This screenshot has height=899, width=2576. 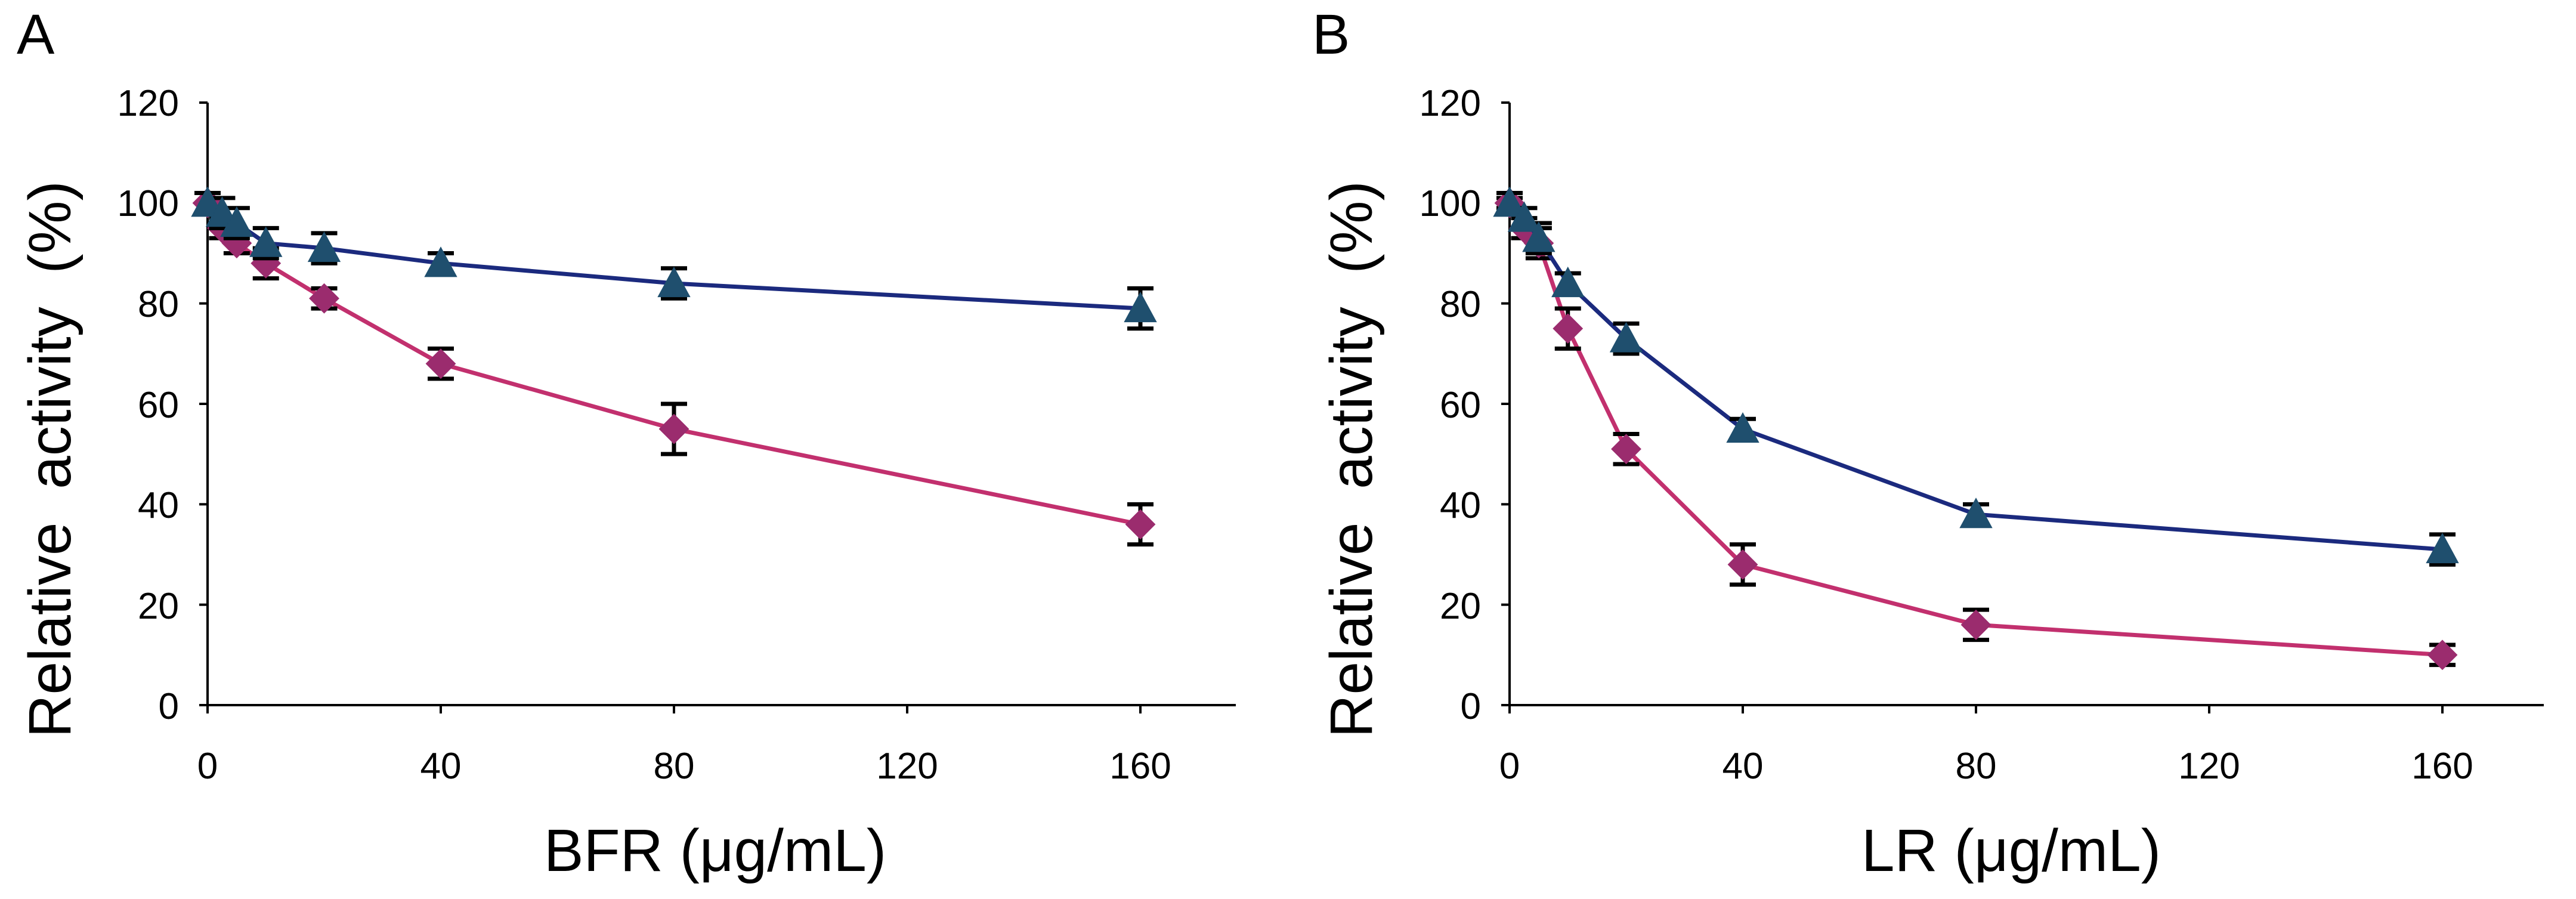 What do you see at coordinates (1351, 459) in the screenshot?
I see `panel-b-y-axis-title: Relative activity (%)` at bounding box center [1351, 459].